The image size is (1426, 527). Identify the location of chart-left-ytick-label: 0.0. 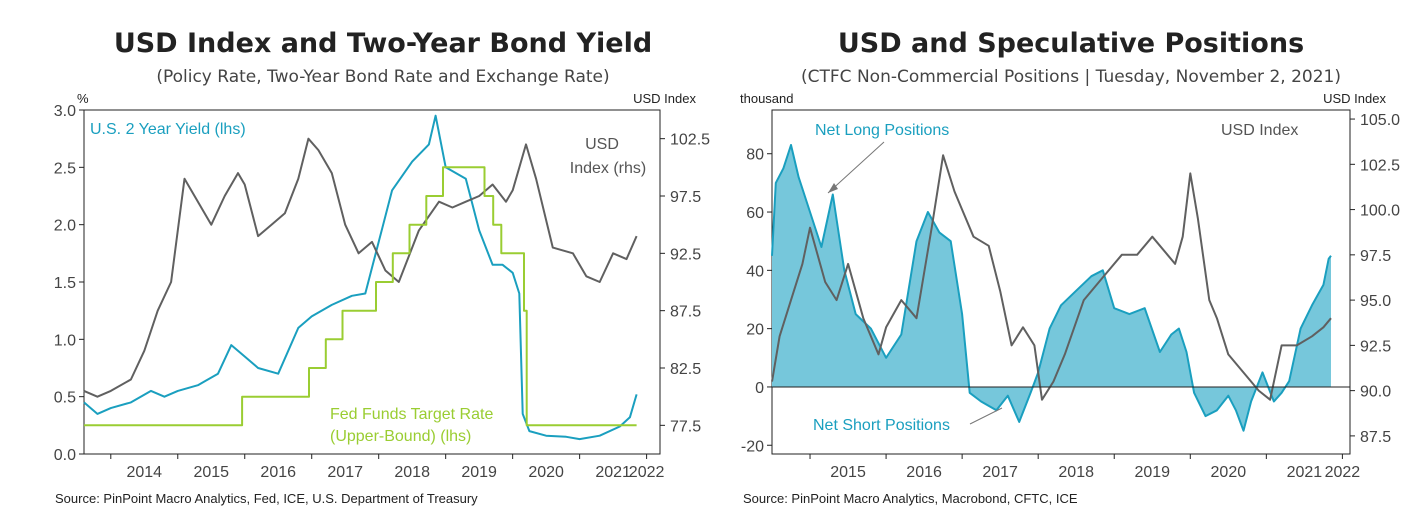
(65, 455).